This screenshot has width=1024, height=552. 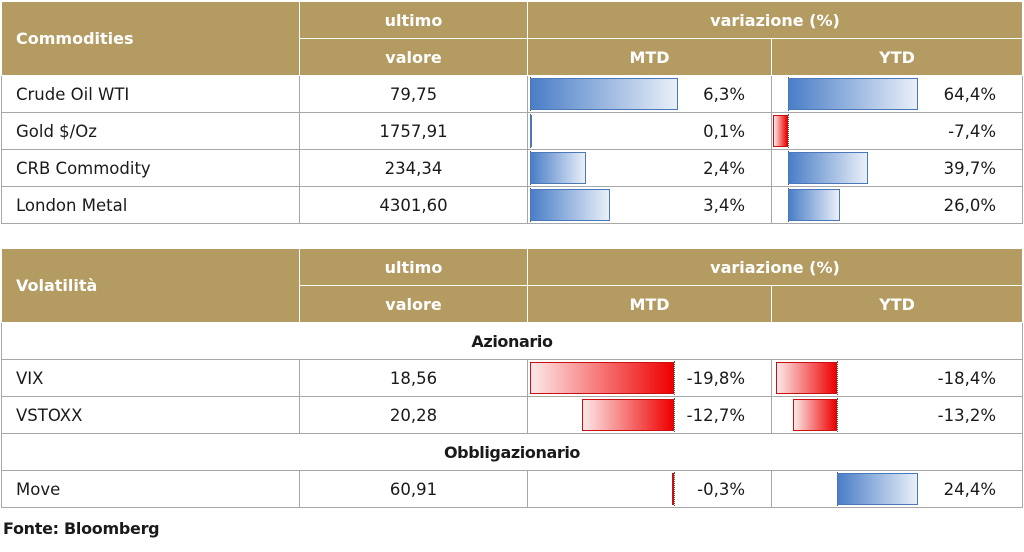 What do you see at coordinates (413, 131) in the screenshot?
I see `row-last-value: 1757,91` at bounding box center [413, 131].